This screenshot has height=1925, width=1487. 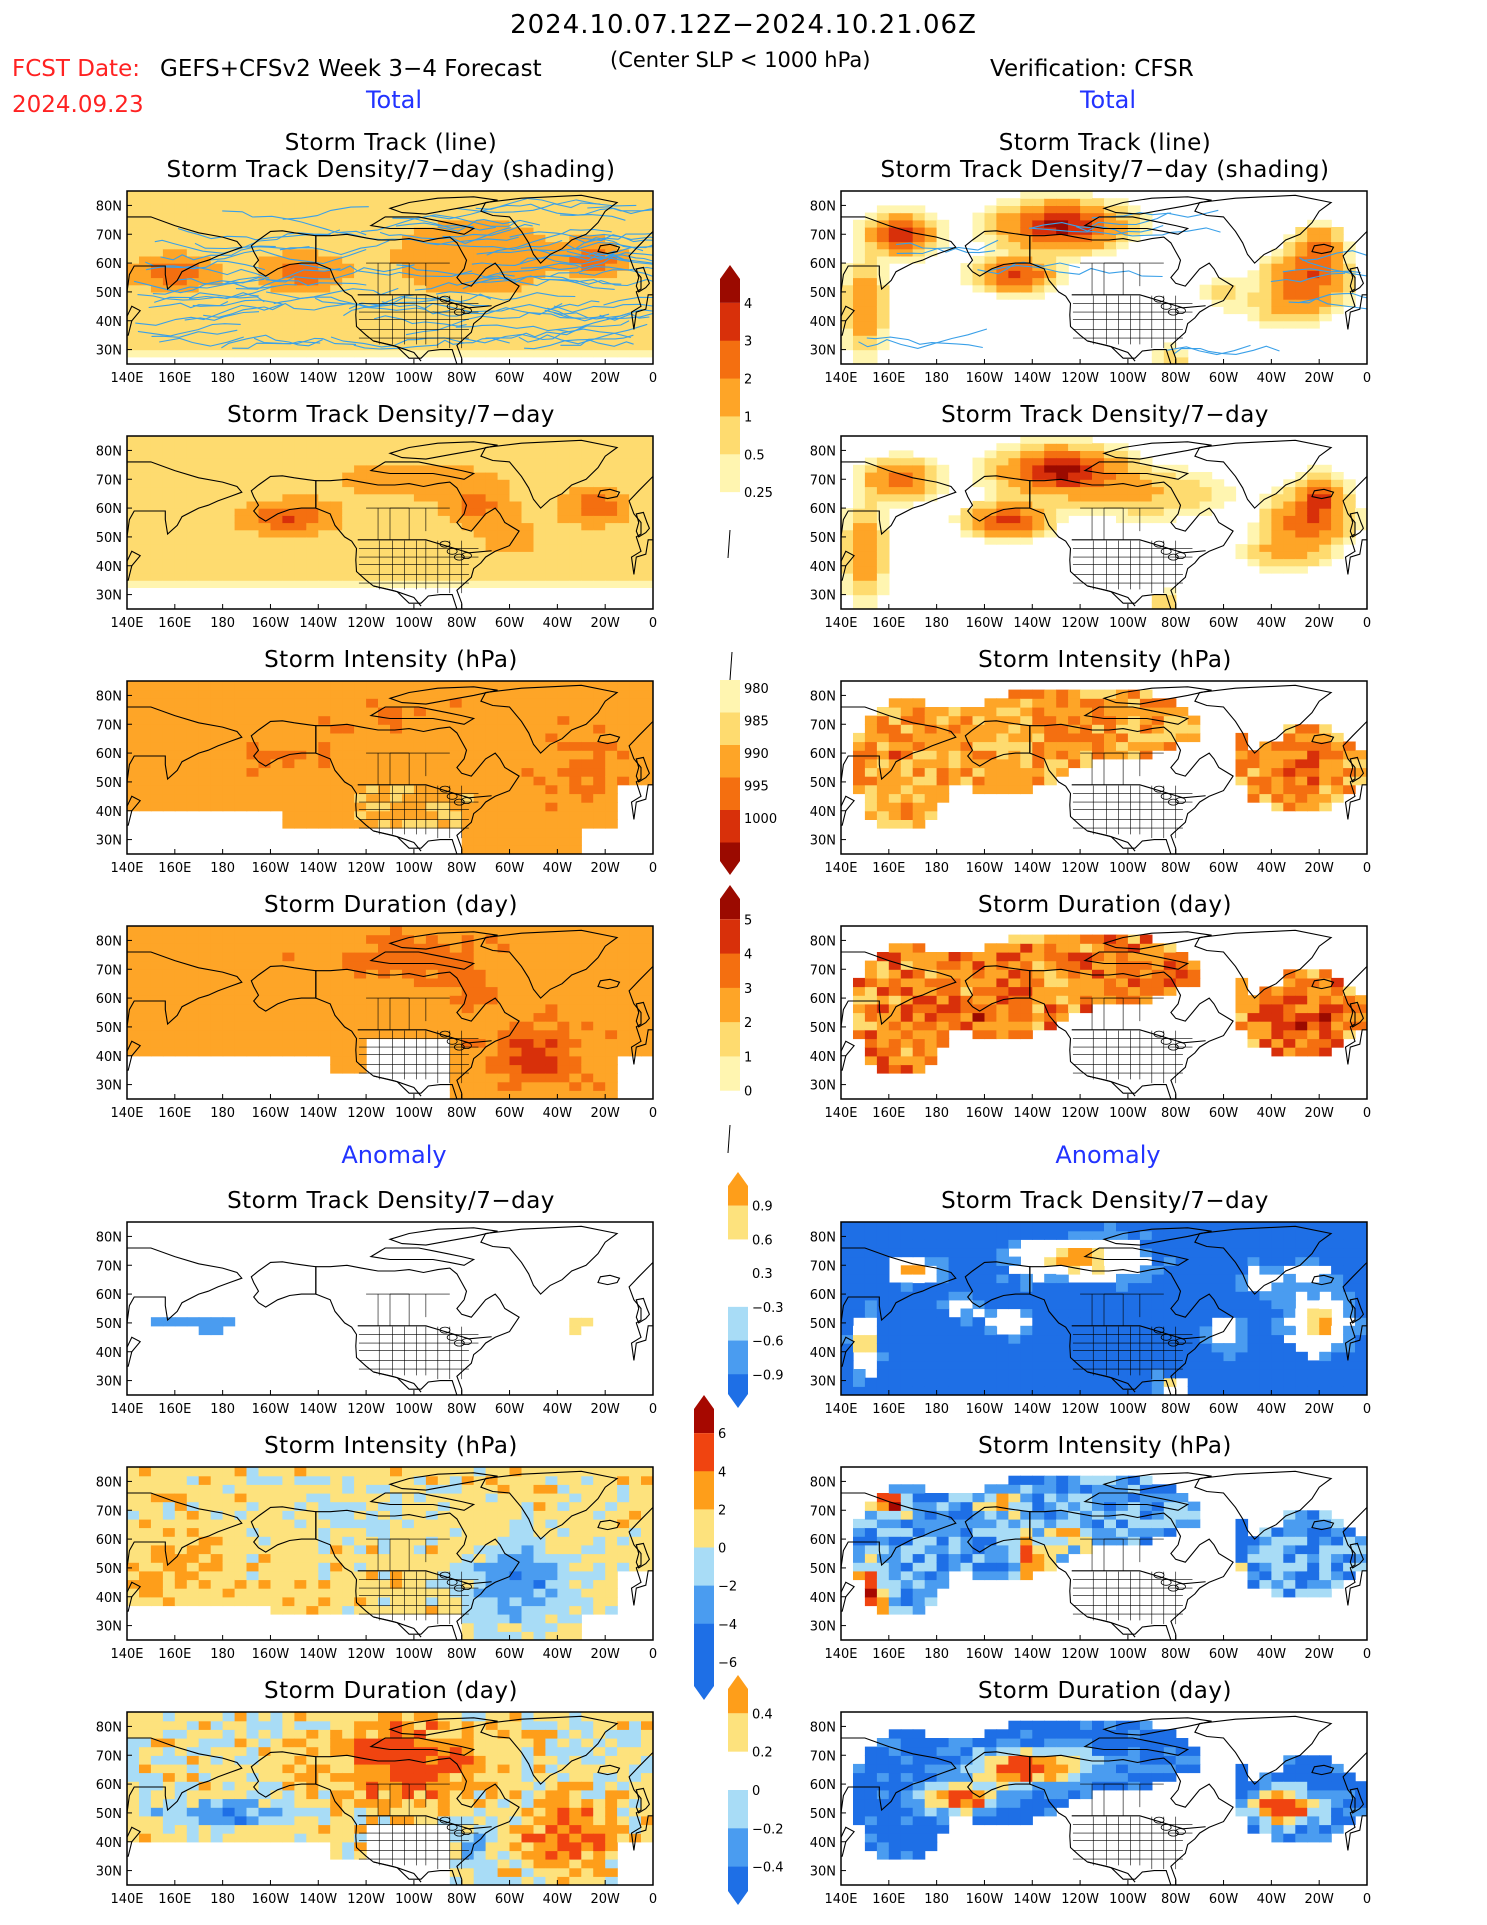 I want to click on section-anomaly-left: Anomaly, so click(x=394, y=1155).